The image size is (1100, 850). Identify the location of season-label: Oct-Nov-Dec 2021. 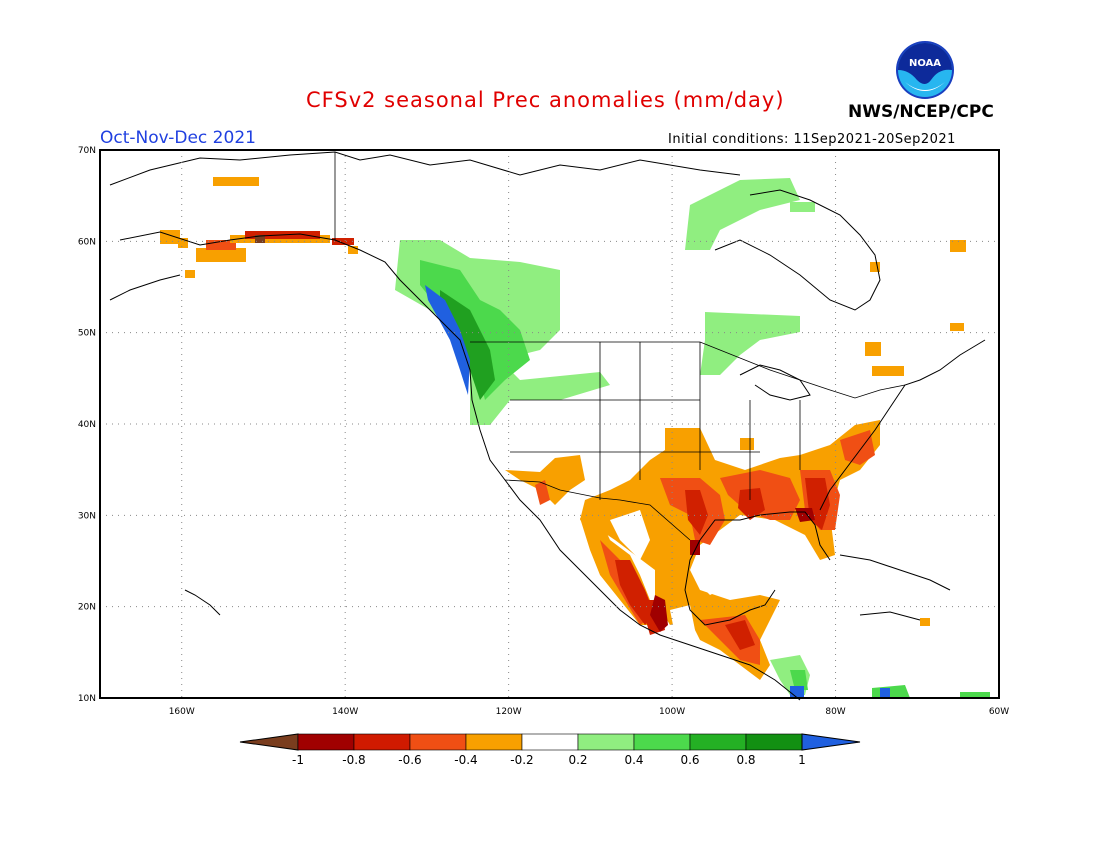
(178, 138).